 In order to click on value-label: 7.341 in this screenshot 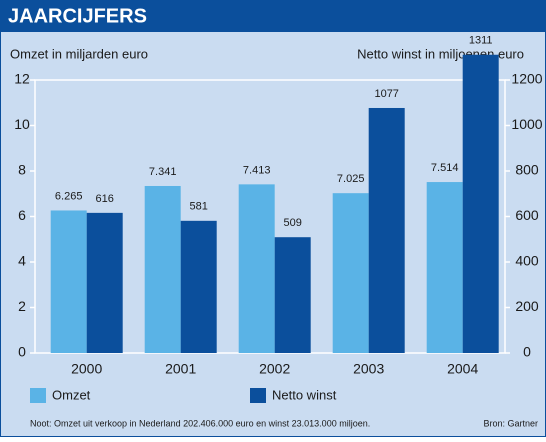, I will do `click(163, 172)`.